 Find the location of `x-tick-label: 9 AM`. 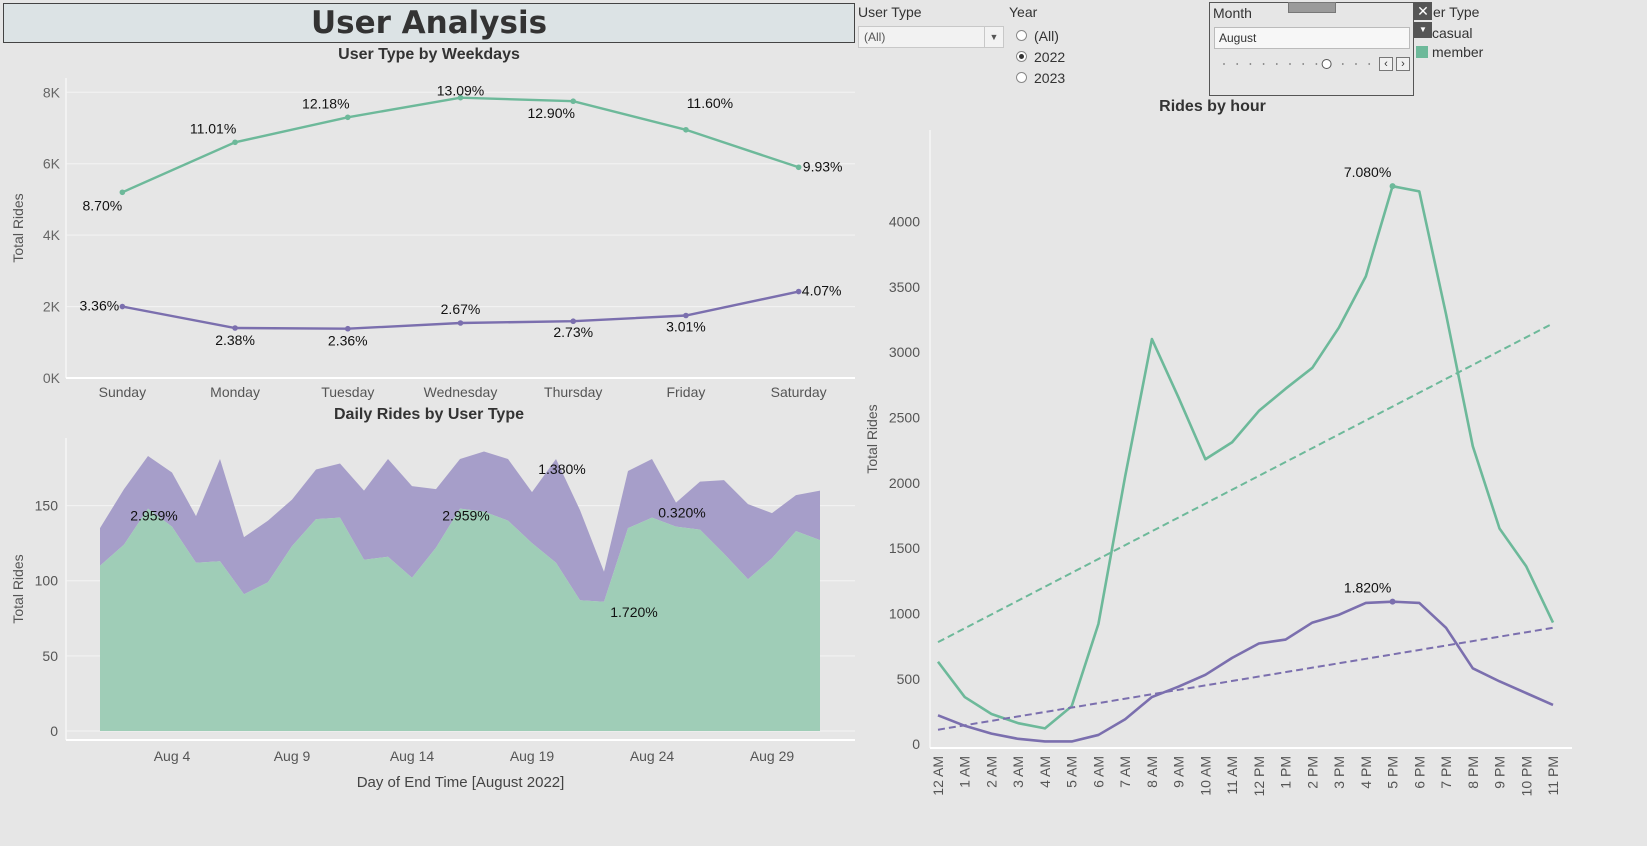

x-tick-label: 9 AM is located at coordinates (1179, 772).